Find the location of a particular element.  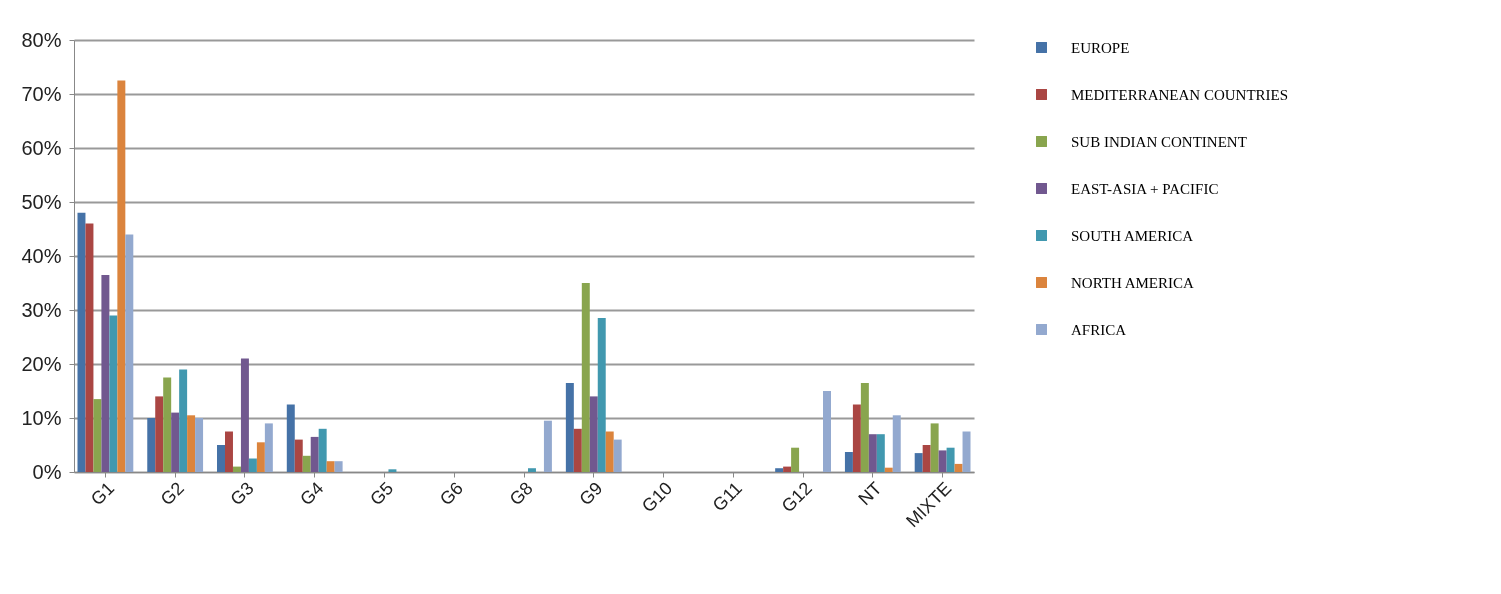

y-tick-label: 80% is located at coordinates (41, 39).